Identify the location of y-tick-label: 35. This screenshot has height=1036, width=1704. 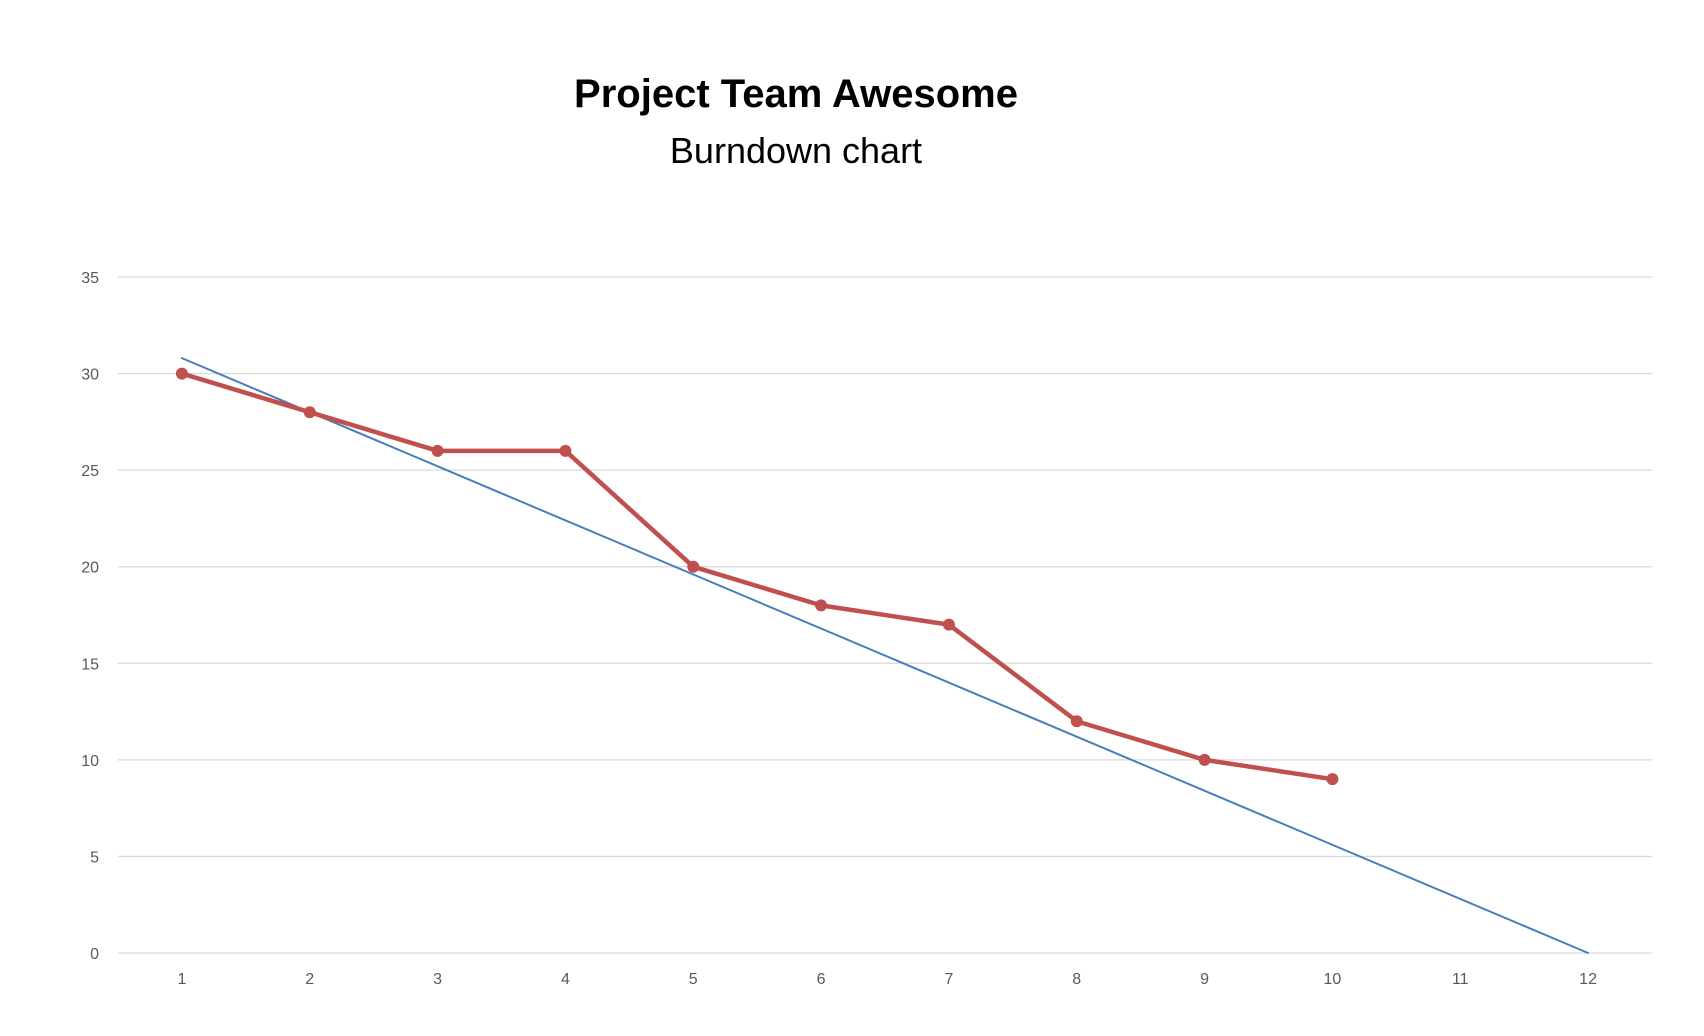
(90, 278).